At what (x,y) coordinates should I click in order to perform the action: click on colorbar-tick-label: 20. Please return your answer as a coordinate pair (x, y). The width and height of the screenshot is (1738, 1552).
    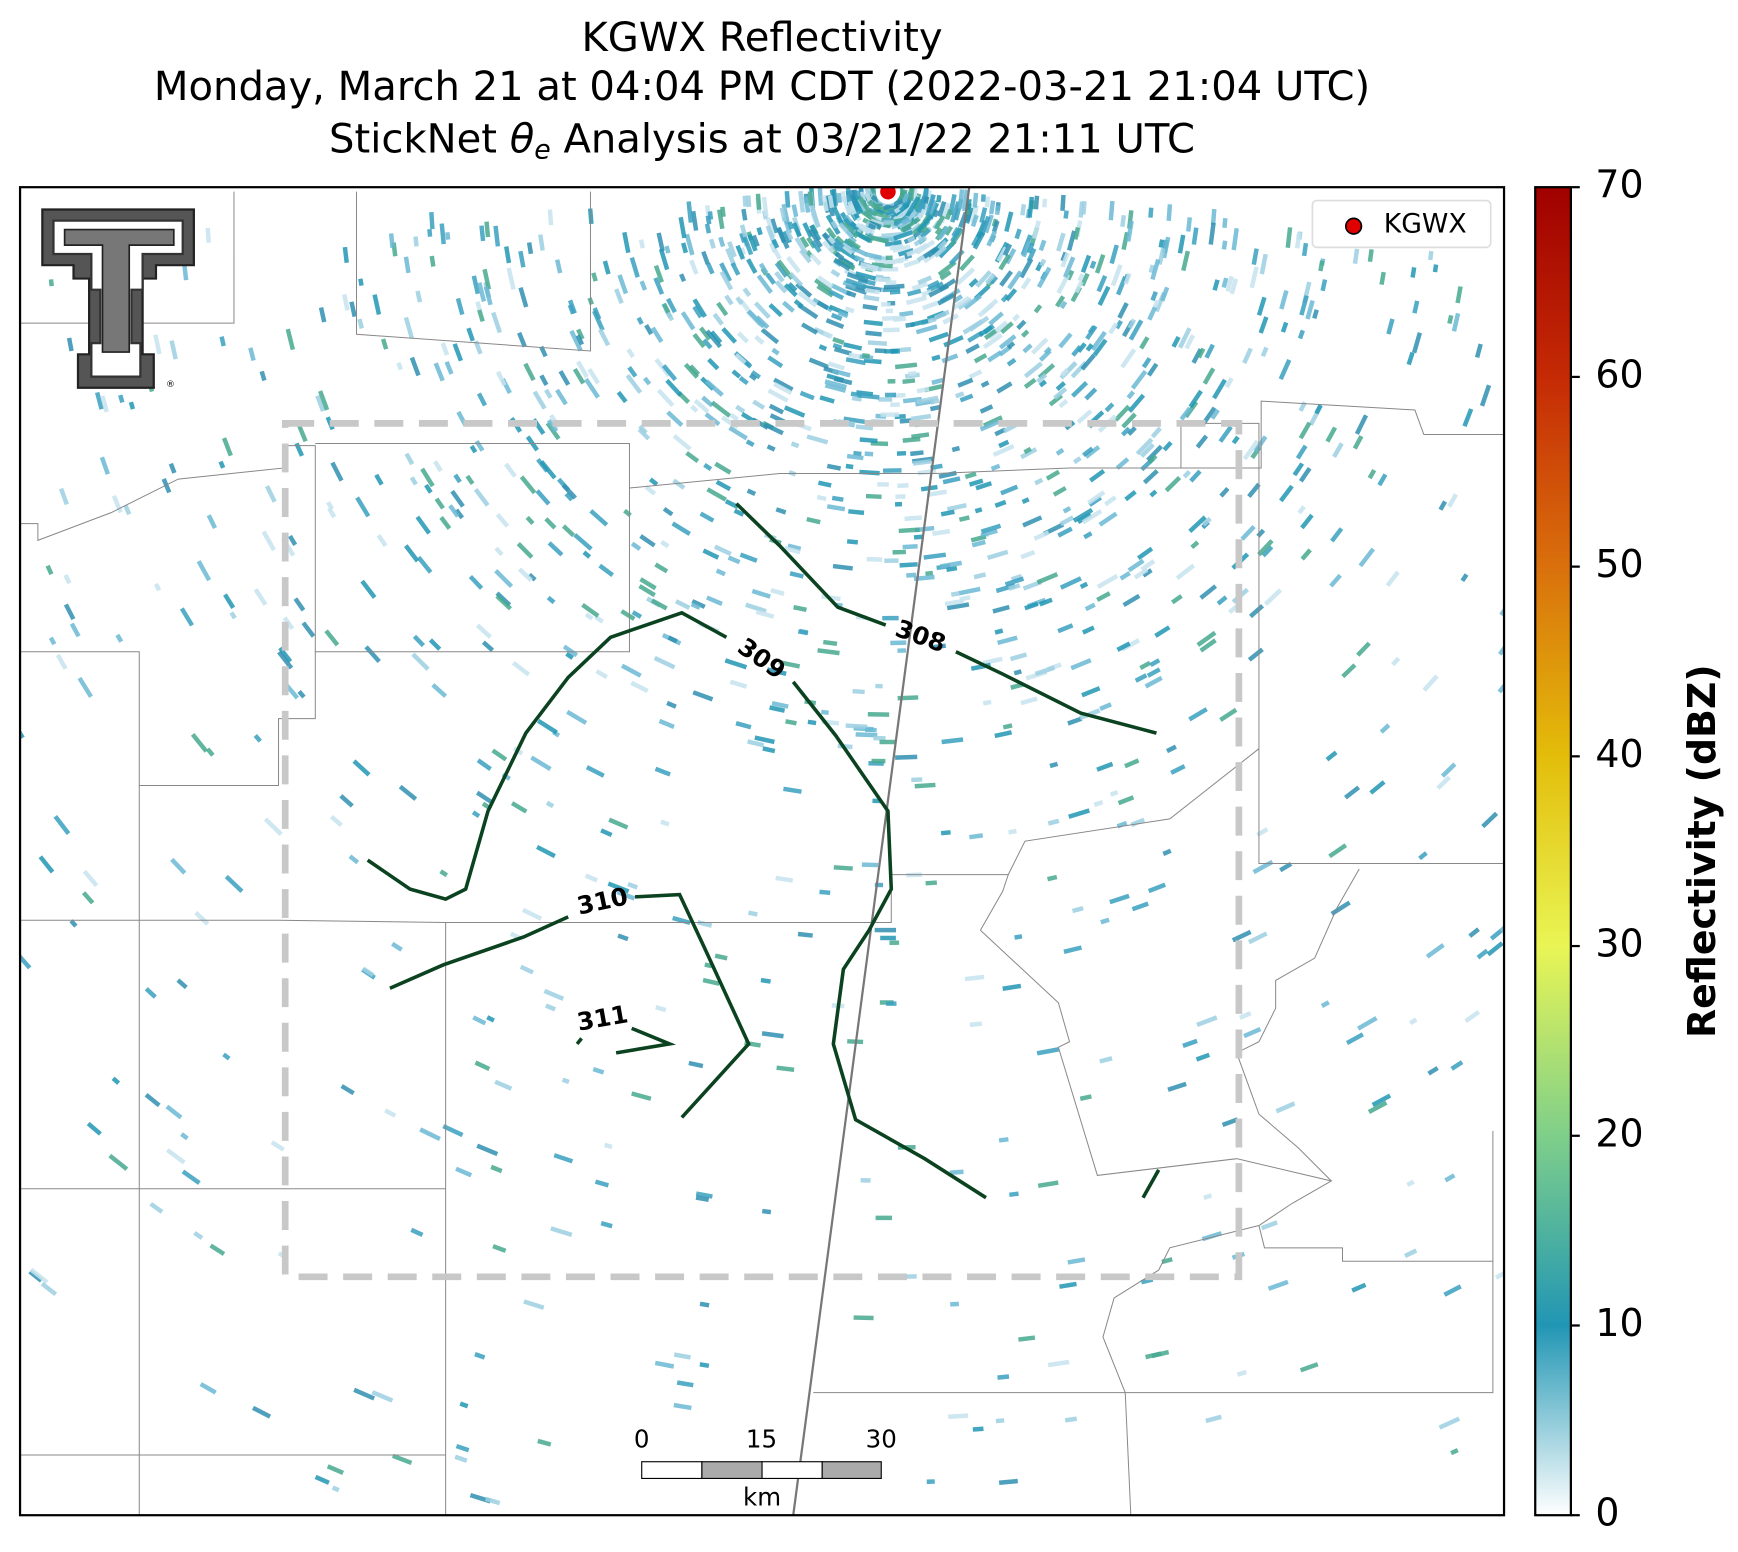
    Looking at the image, I should click on (1619, 1133).